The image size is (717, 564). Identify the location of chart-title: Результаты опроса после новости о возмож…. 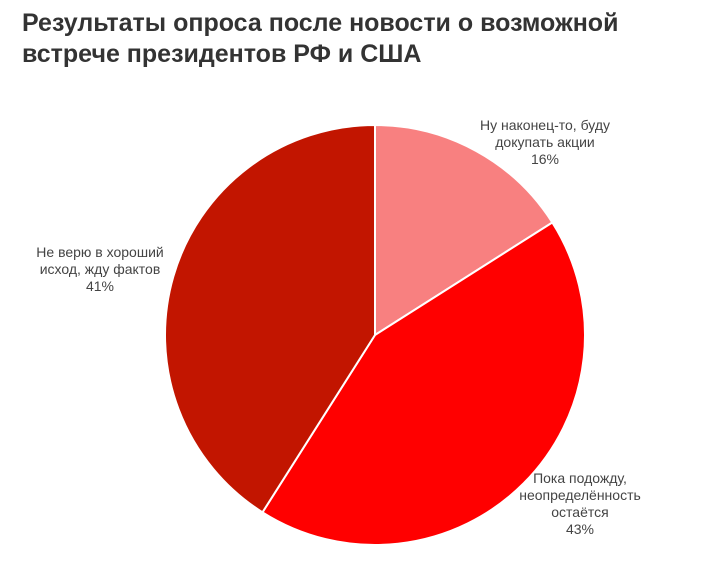
(320, 38).